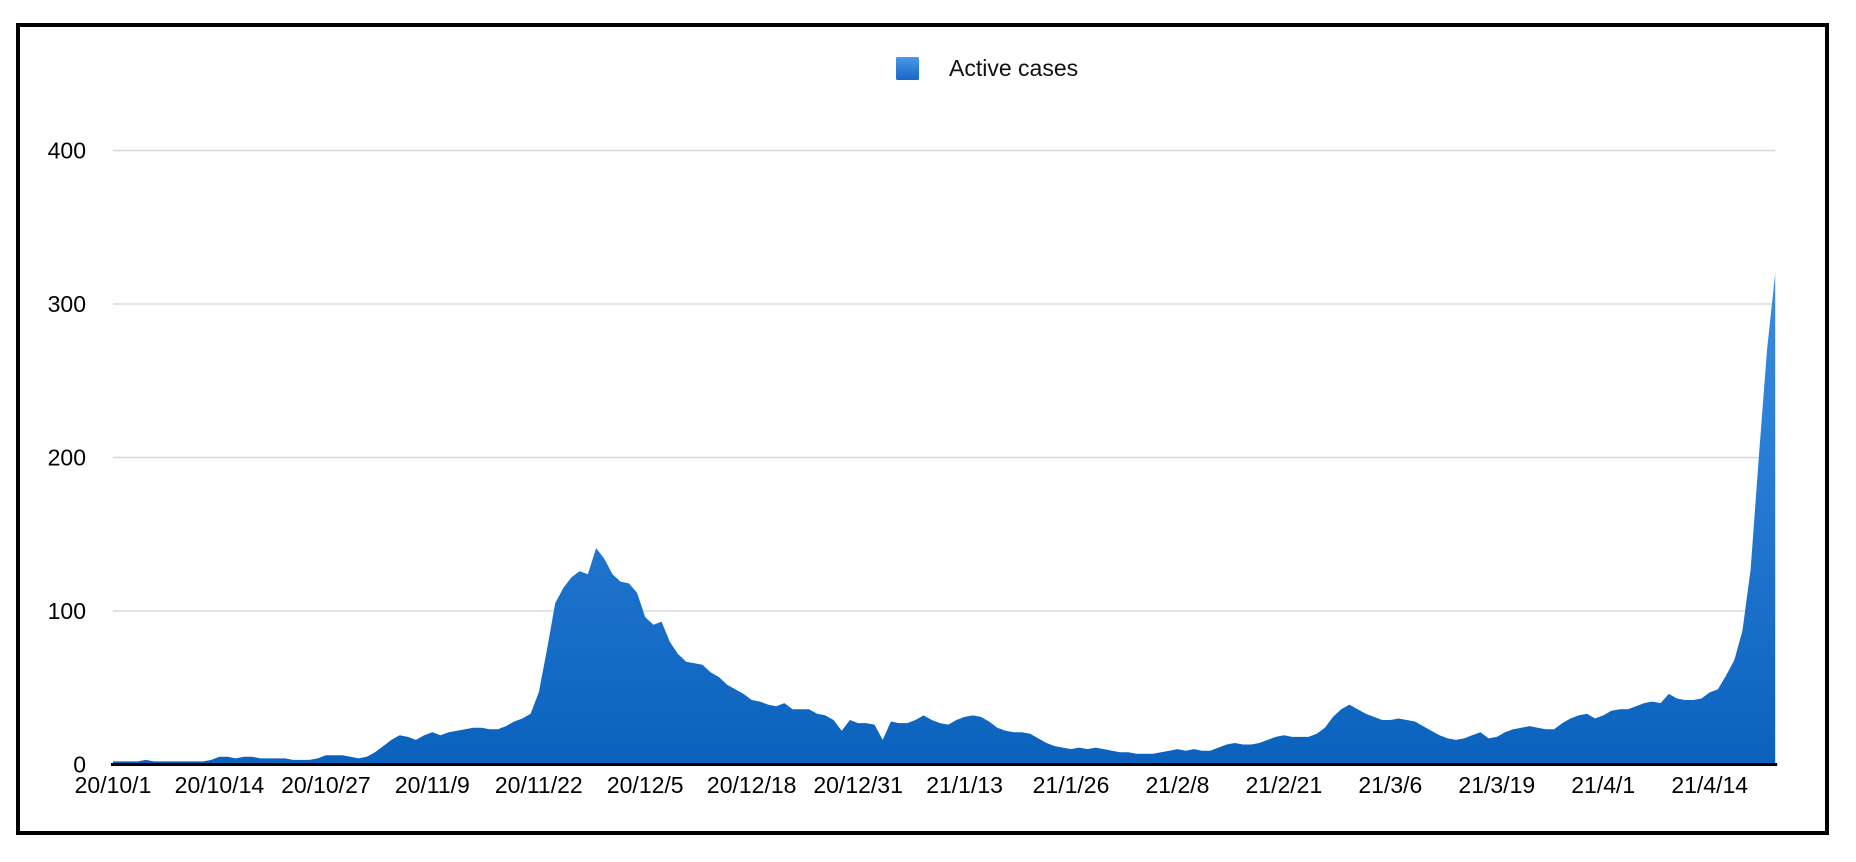 The image size is (1856, 862). Describe the element at coordinates (964, 785) in the screenshot. I see `x-axis-label-21-1-13: 21/1/13` at that location.